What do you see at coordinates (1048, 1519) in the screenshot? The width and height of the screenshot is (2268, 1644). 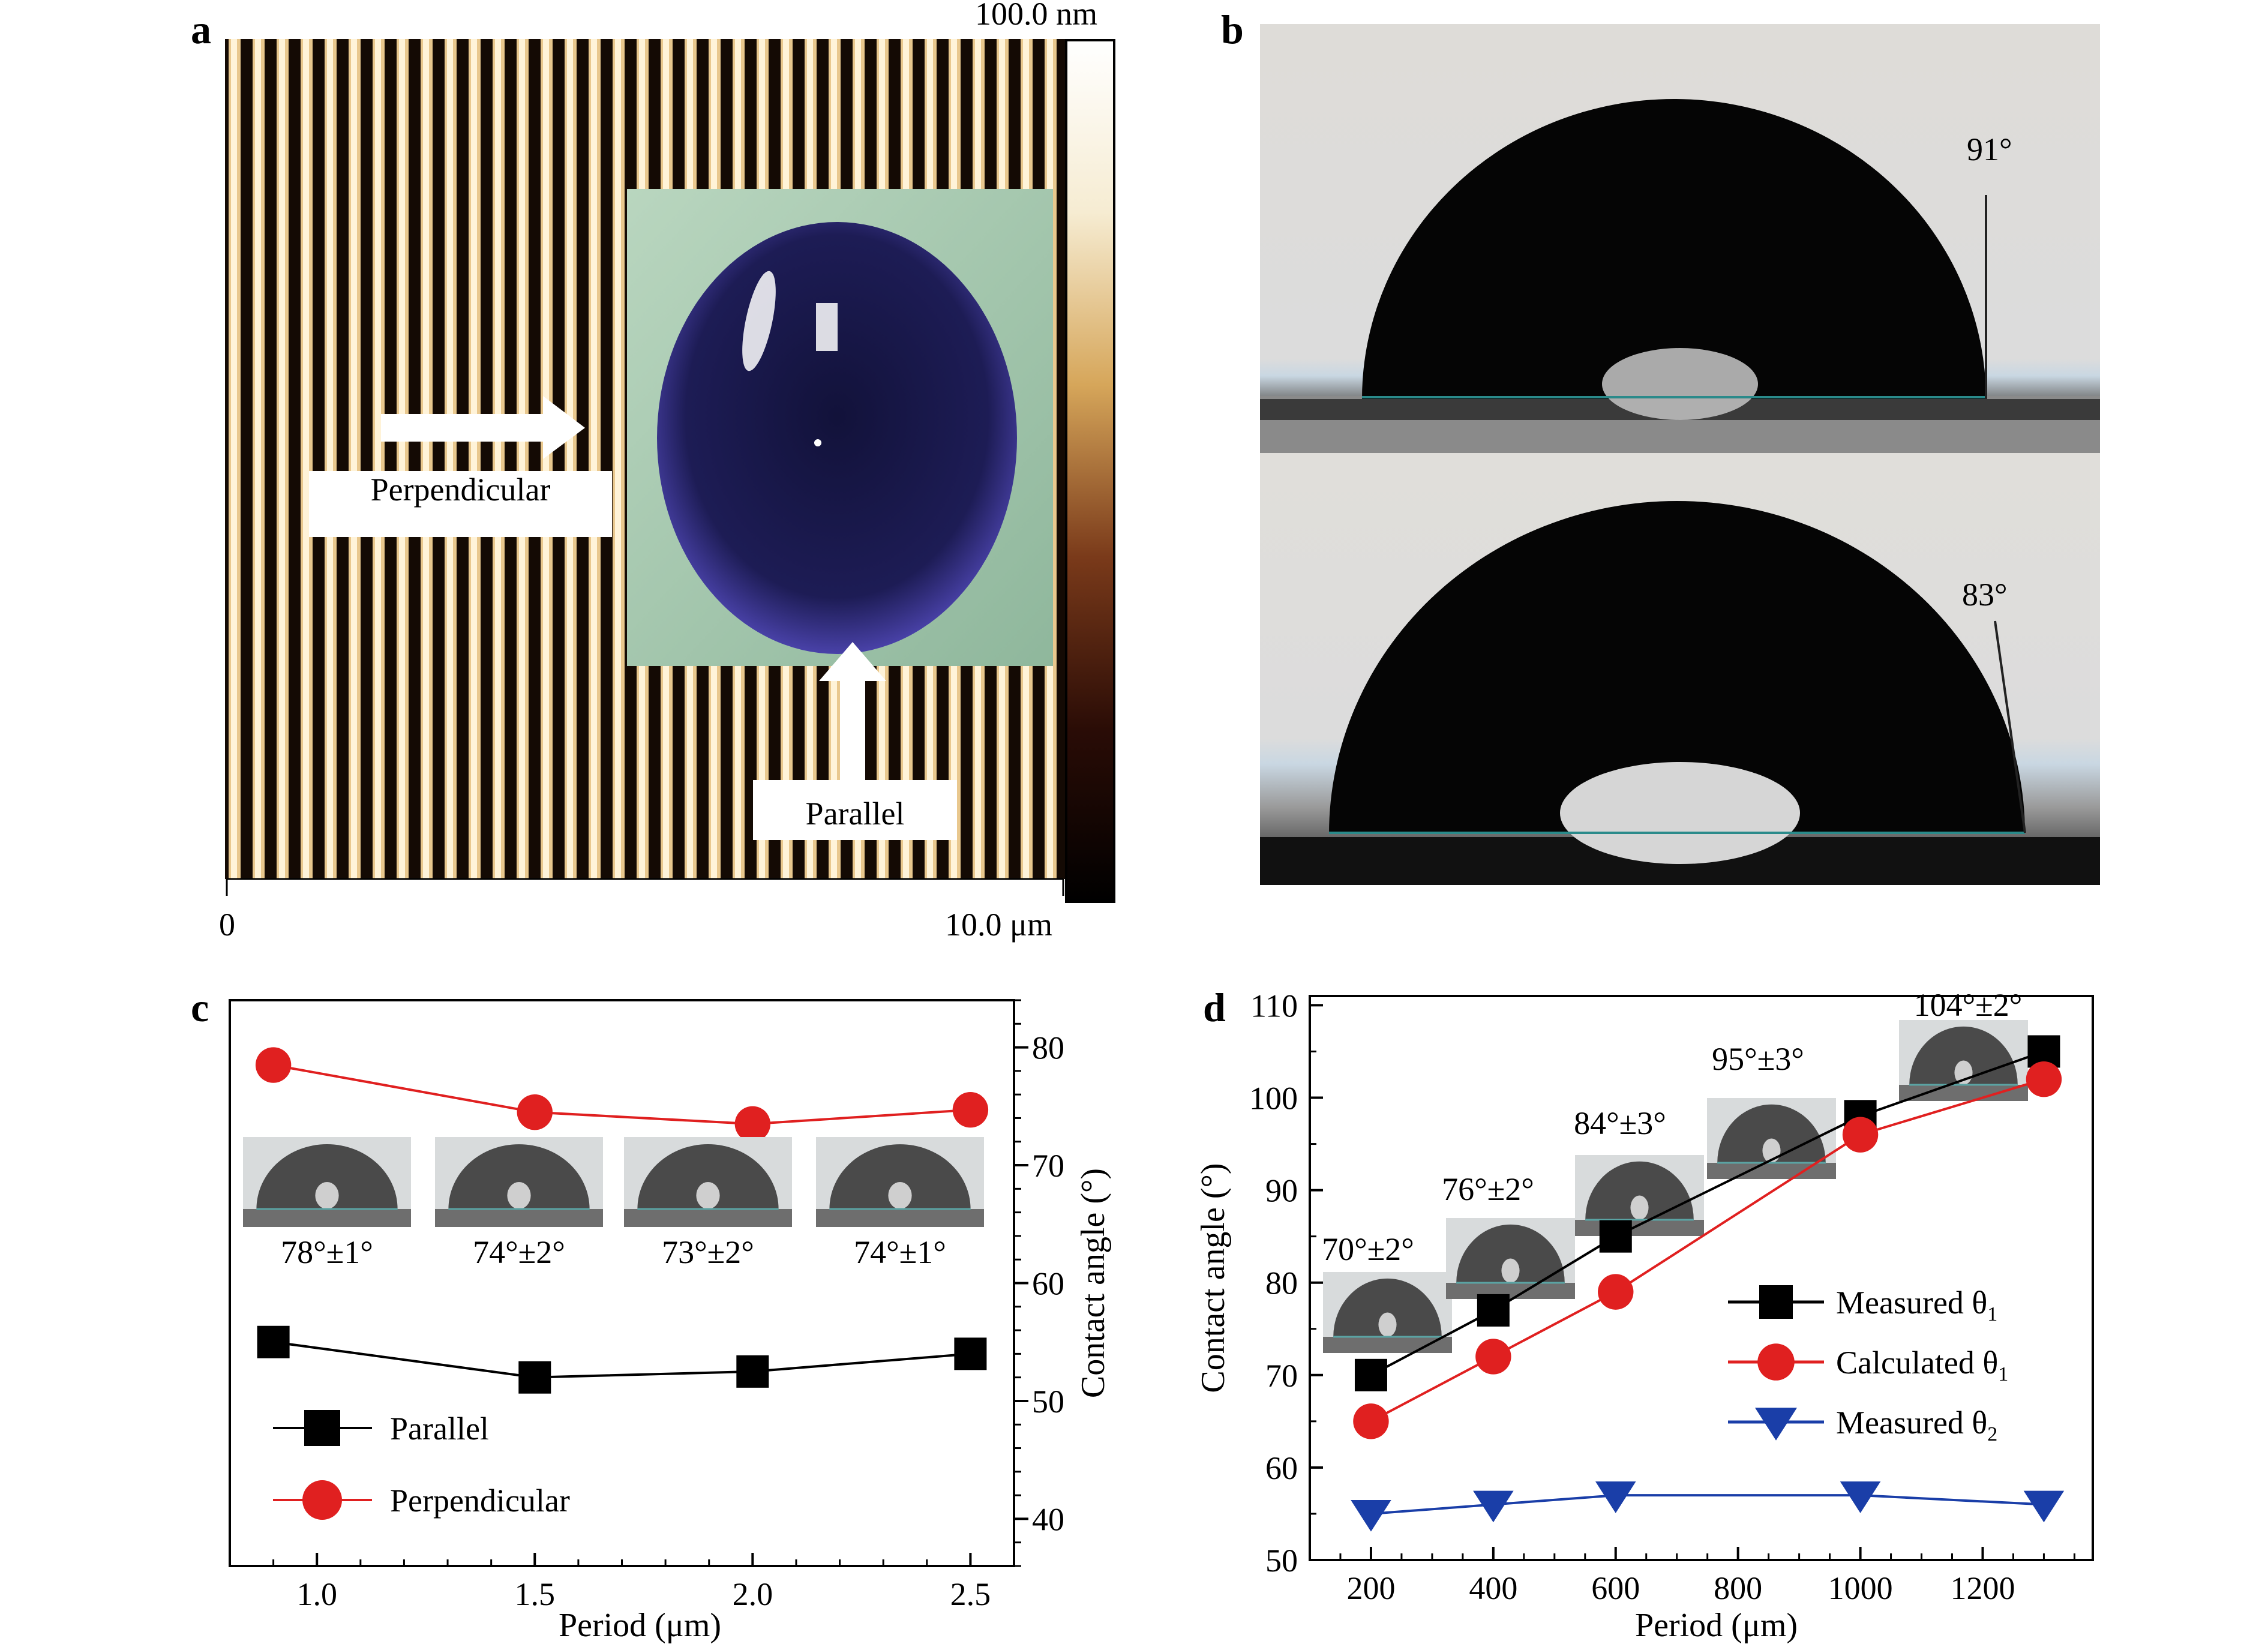 I see `y-tick-label: 40` at bounding box center [1048, 1519].